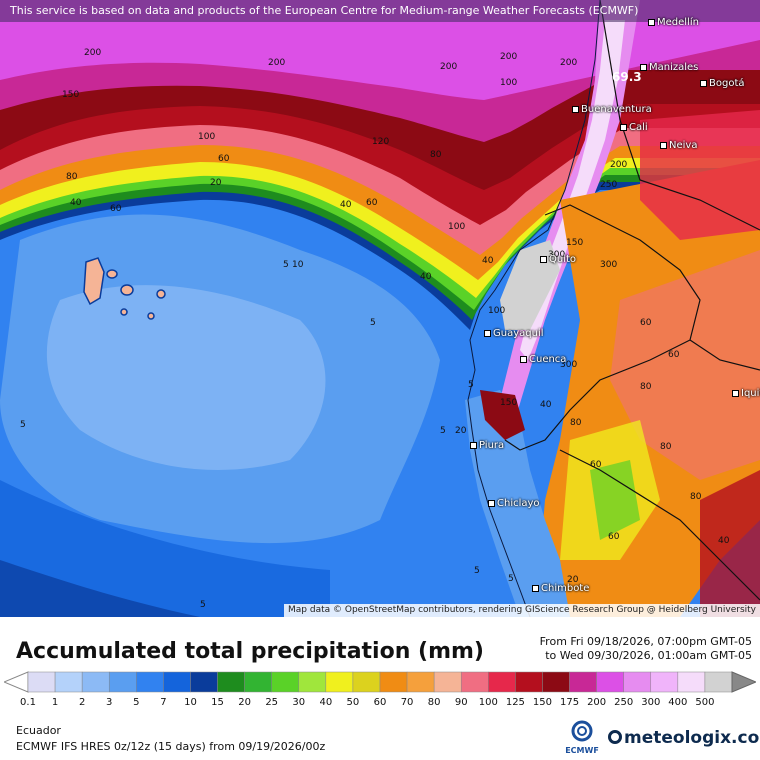 This screenshot has height=760, width=760. What do you see at coordinates (16, 682) in the screenshot?
I see `scale-min-arrow` at bounding box center [16, 682].